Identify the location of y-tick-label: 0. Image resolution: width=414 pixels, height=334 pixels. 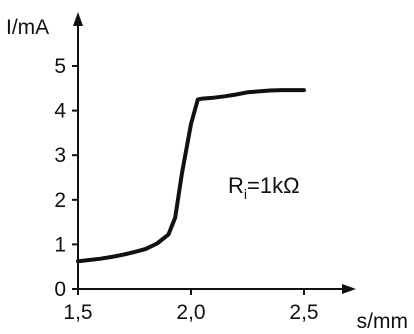
(60, 289).